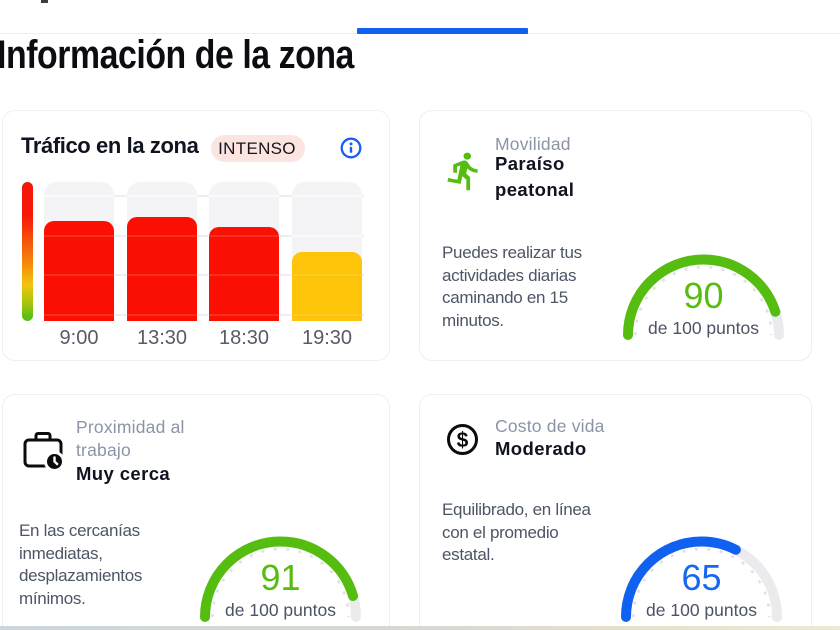  Describe the element at coordinates (703, 295) in the screenshot. I see `svg-text: 90` at that location.